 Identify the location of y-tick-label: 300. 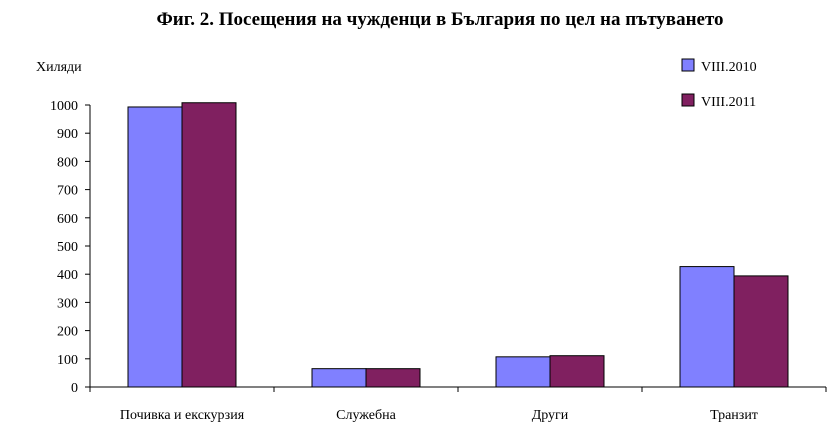
(67, 303).